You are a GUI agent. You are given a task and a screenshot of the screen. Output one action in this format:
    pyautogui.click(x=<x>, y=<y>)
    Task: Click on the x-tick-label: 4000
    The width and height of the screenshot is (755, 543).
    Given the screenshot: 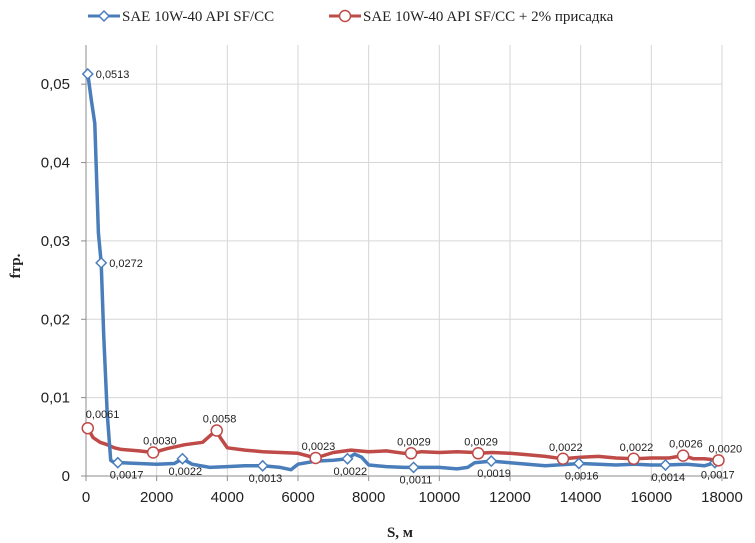 What is the action you would take?
    pyautogui.click(x=227, y=497)
    